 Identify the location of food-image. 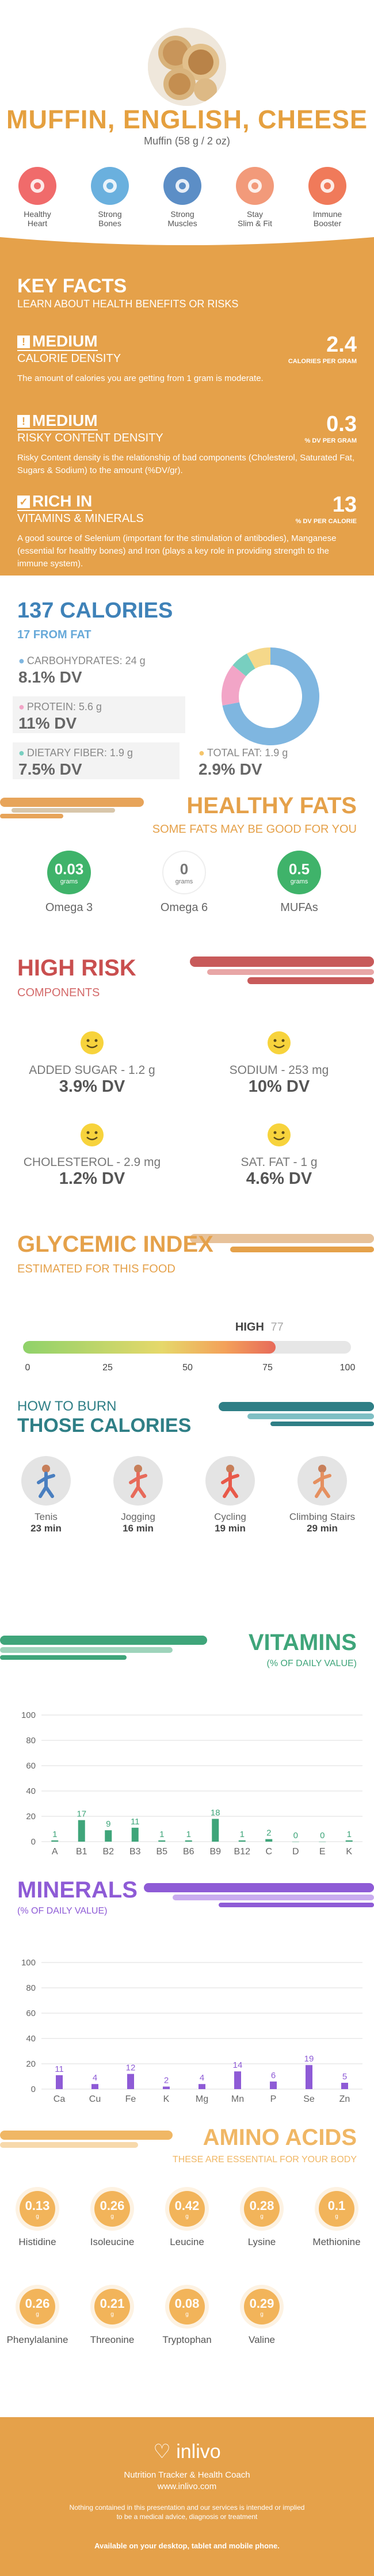
(187, 67).